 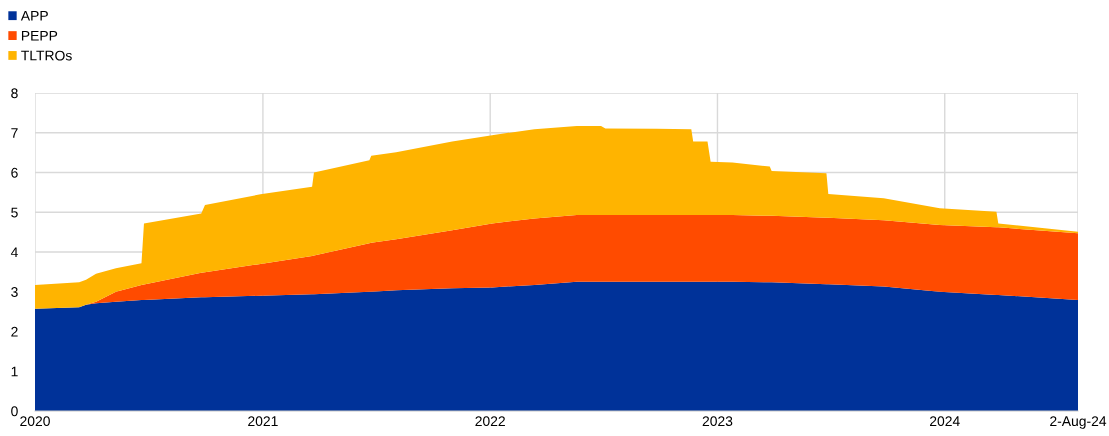 I want to click on x-tick-label: 2021, so click(x=263, y=421).